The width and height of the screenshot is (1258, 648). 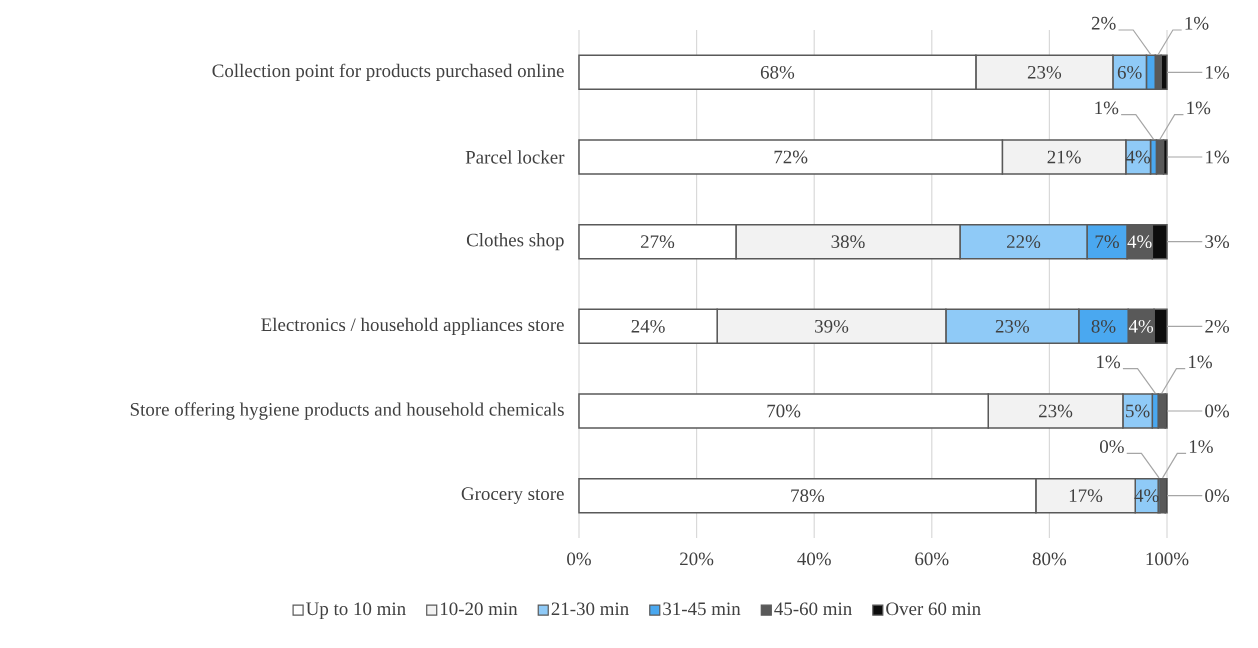 I want to click on data-label: 24%, so click(x=648, y=326).